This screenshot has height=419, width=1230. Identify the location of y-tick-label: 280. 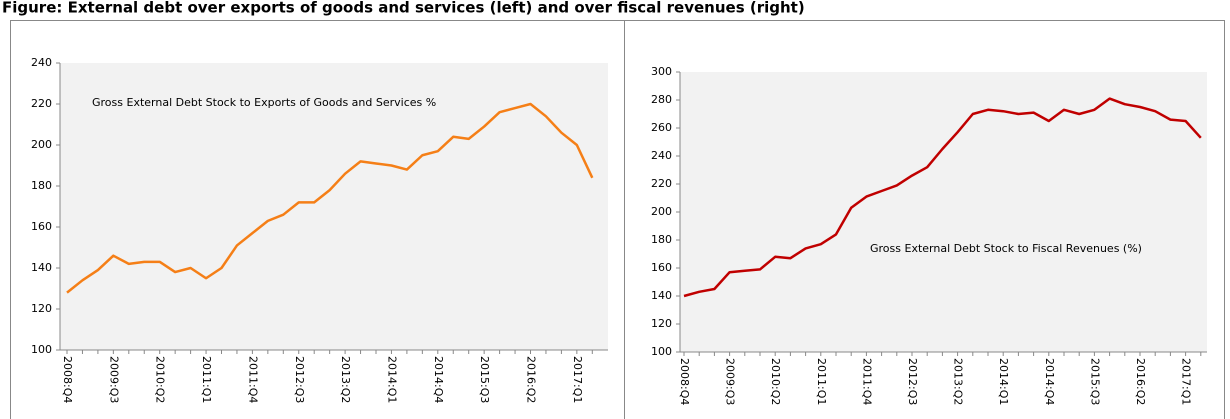
(661, 99).